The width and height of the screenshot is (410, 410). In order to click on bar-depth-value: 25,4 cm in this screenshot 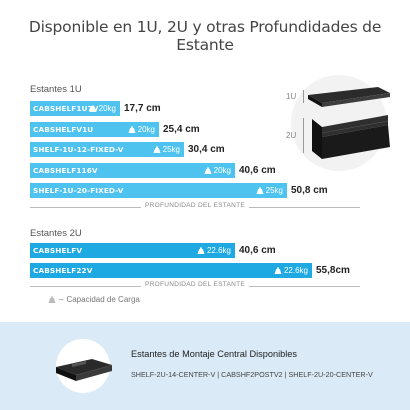, I will do `click(181, 129)`.